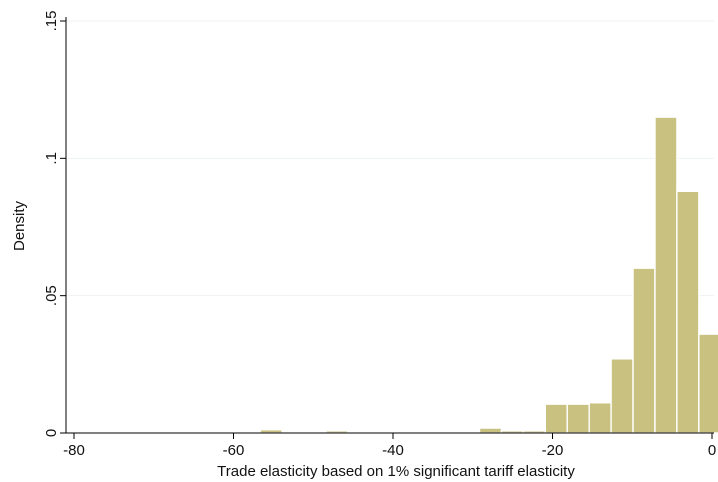 Image resolution: width=718 pixels, height=482 pixels. Describe the element at coordinates (553, 450) in the screenshot. I see `x-tick-label: -20` at that location.